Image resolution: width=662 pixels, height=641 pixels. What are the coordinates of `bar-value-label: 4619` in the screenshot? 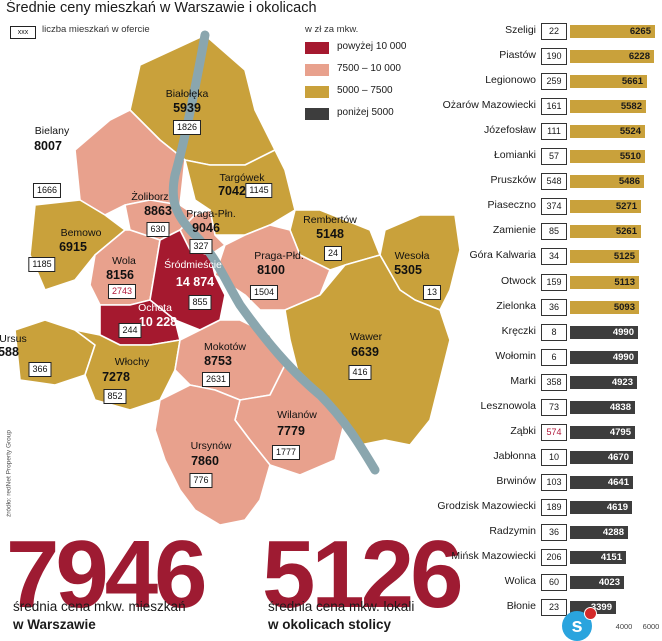 It's located at (617, 507).